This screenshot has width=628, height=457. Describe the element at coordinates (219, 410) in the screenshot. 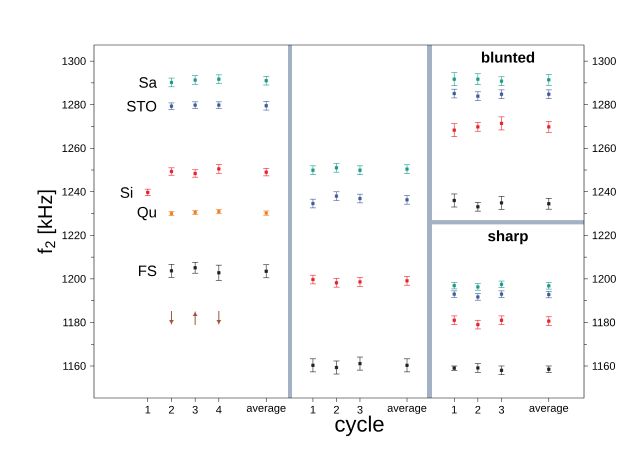

I see `x-tick-label: 4` at that location.